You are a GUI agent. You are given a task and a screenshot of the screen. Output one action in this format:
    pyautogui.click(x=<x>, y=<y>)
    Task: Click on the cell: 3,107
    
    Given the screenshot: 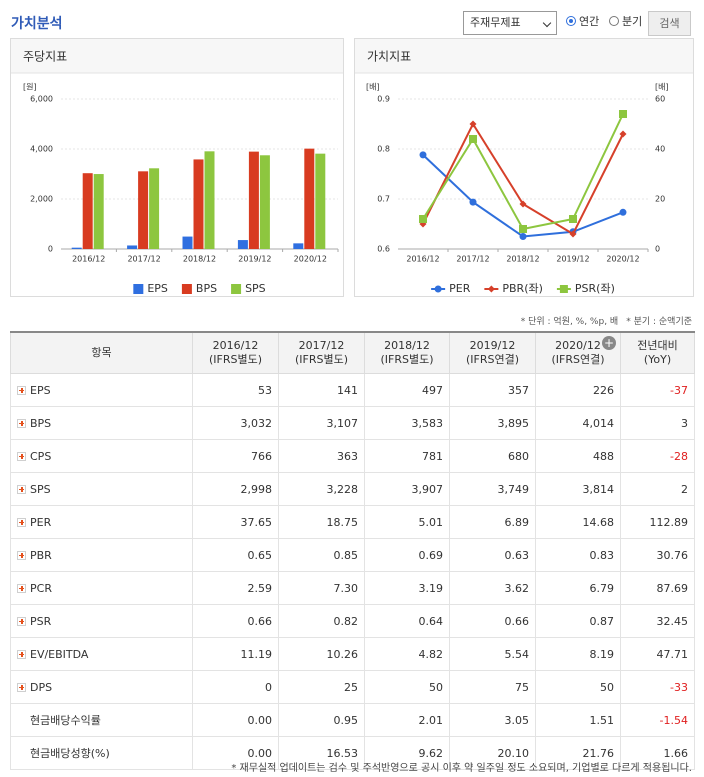 What is the action you would take?
    pyautogui.click(x=321, y=423)
    